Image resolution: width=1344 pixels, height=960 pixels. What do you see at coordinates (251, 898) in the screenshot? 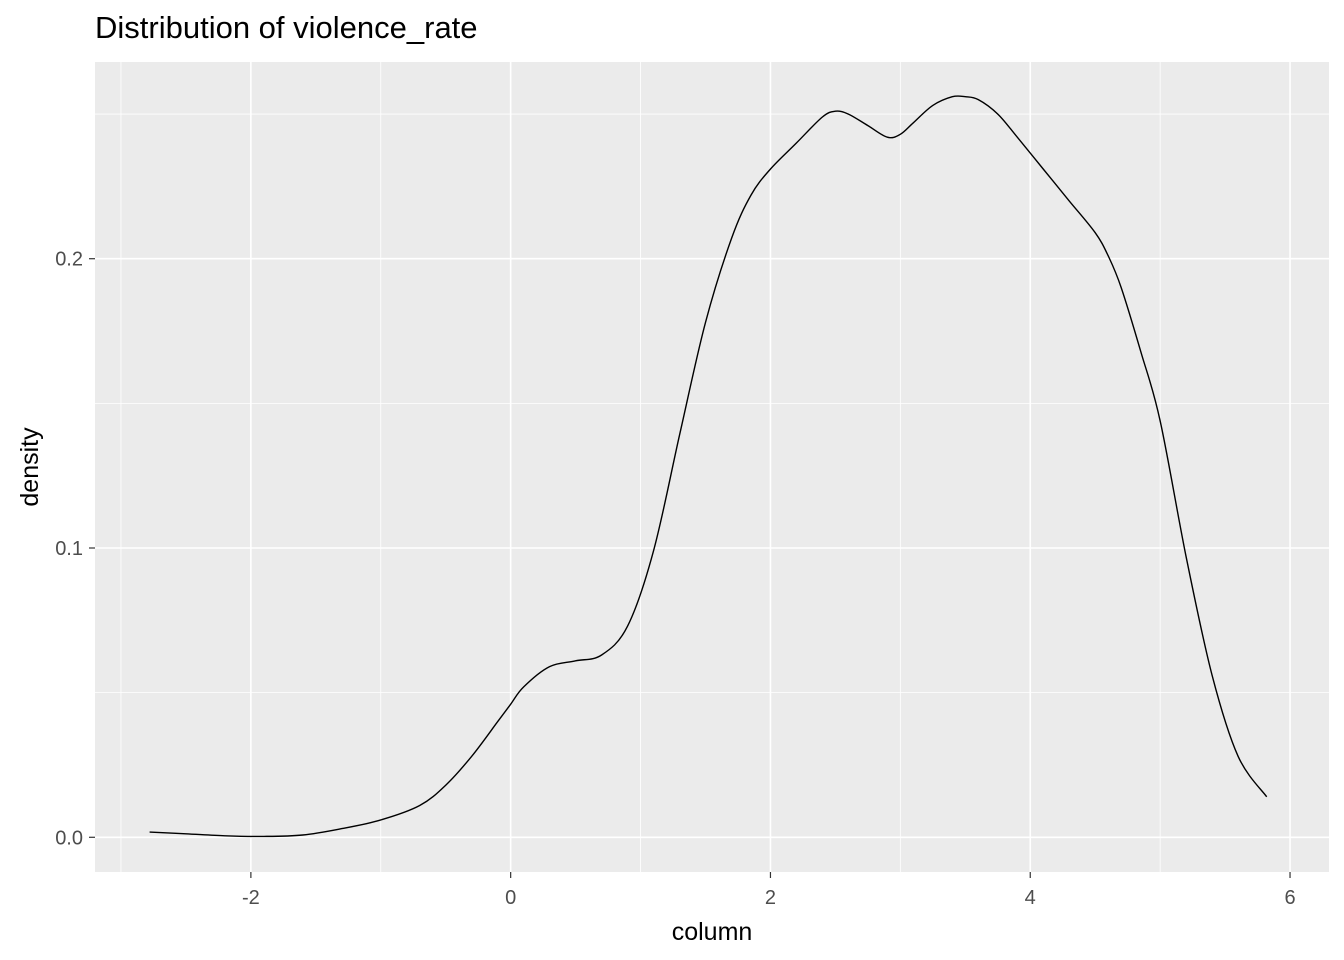
I see `x-tick-label: -2` at bounding box center [251, 898].